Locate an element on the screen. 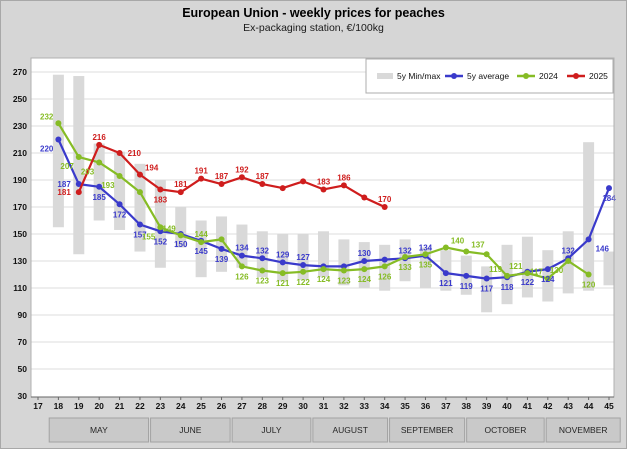 The height and width of the screenshot is (449, 627). x-tick-label: 44 is located at coordinates (589, 406).